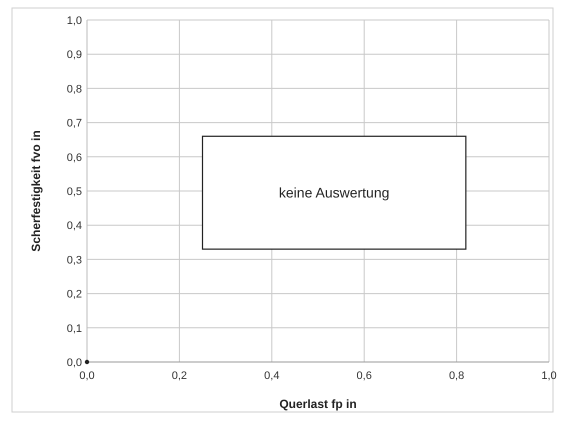 This screenshot has width=563, height=421. I want to click on y-tick-label: 0,6, so click(74, 158).